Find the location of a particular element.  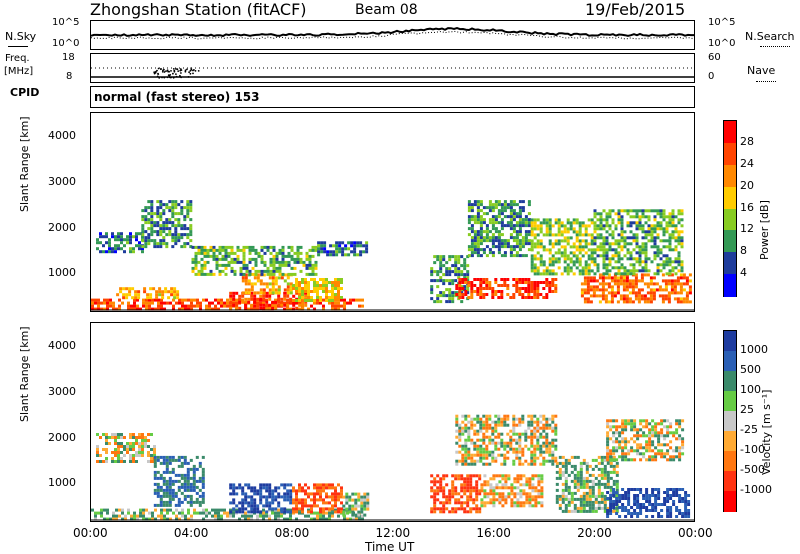

cpid-label: CPID is located at coordinates (25, 92).